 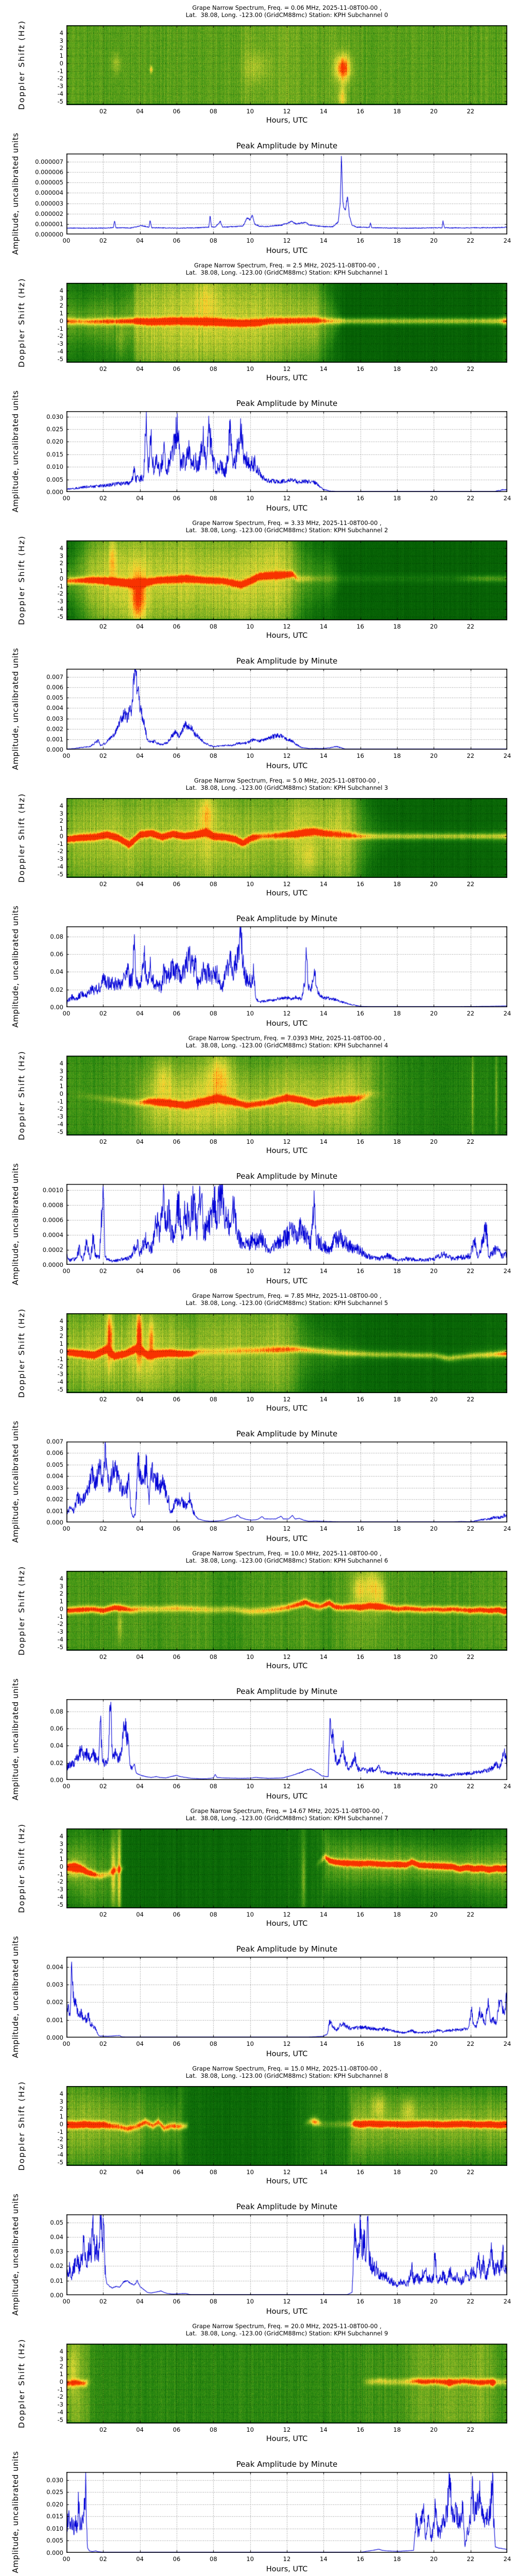 What do you see at coordinates (286, 838) in the screenshot?
I see `spectrogram-canvas` at bounding box center [286, 838].